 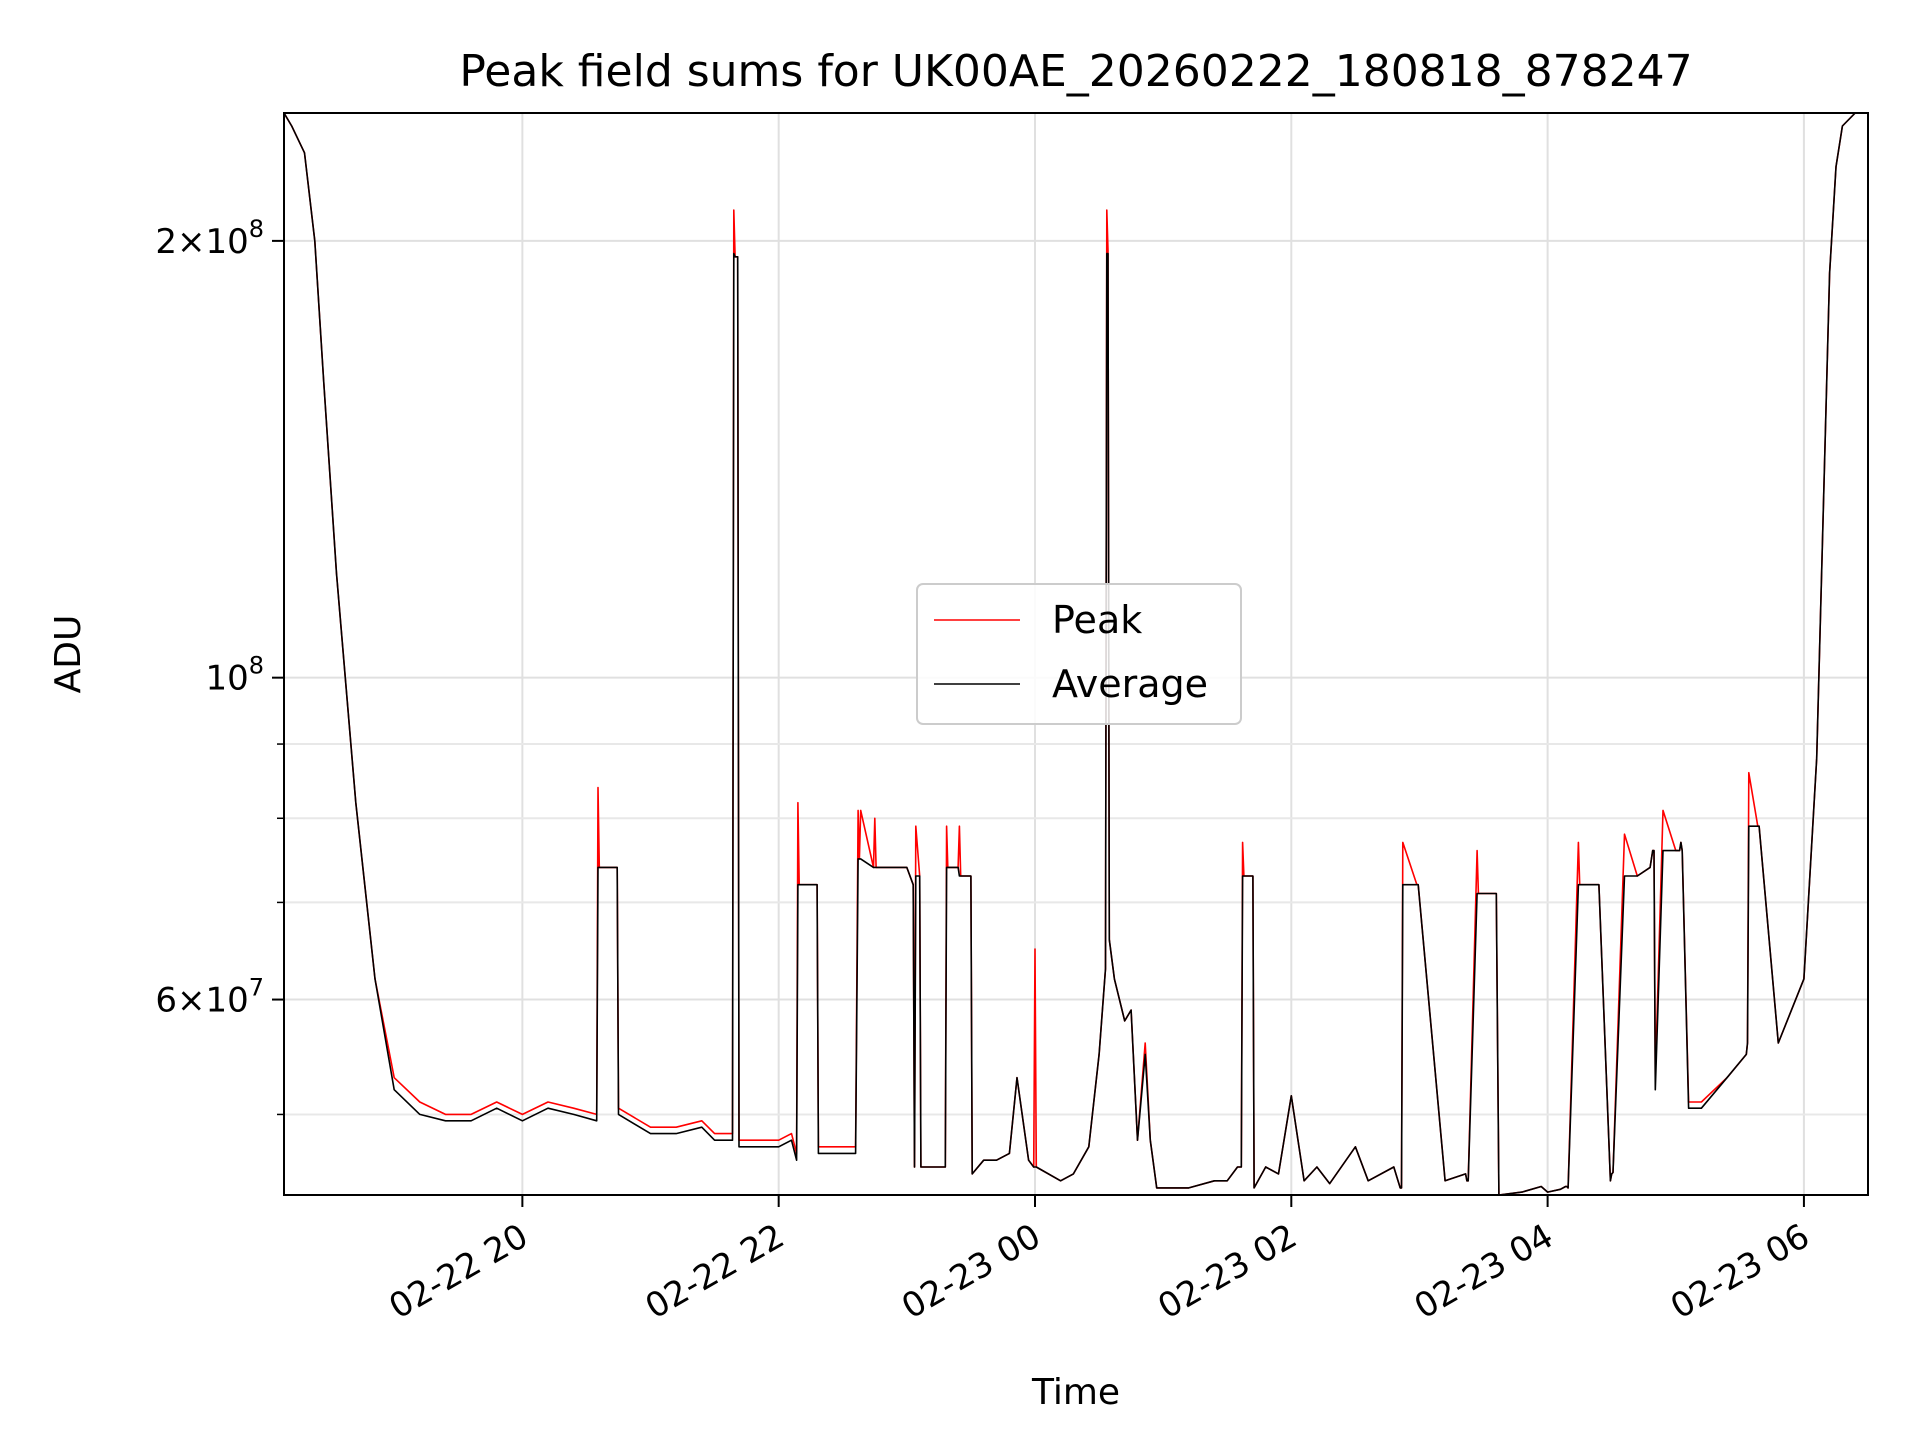 I want to click on legend-box, so click(x=1079, y=654).